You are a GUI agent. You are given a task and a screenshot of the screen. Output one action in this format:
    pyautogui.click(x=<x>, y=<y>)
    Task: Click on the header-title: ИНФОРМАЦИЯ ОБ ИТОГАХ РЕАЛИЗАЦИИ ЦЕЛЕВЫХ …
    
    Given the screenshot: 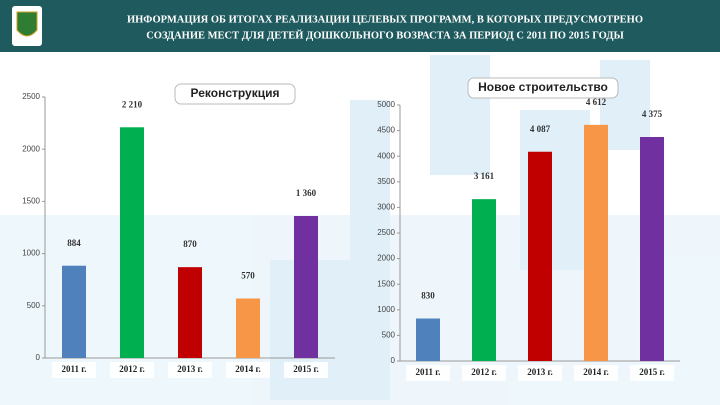 What is the action you would take?
    pyautogui.click(x=385, y=19)
    